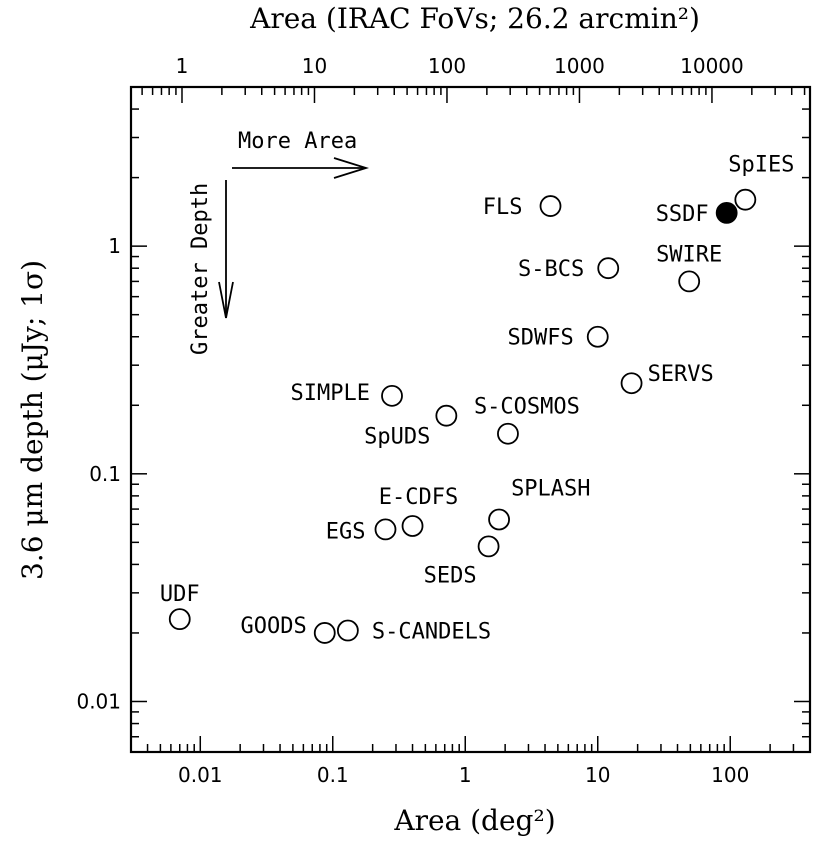 The height and width of the screenshot is (842, 817). What do you see at coordinates (446, 415) in the screenshot?
I see `data-point-spuds` at bounding box center [446, 415].